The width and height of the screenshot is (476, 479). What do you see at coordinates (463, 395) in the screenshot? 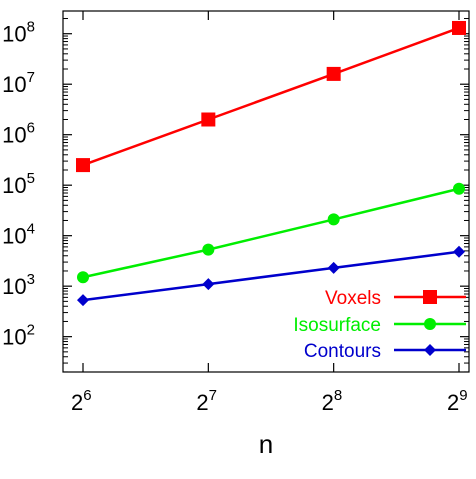
I see `x-tick-label-exponent: 9` at bounding box center [463, 395].